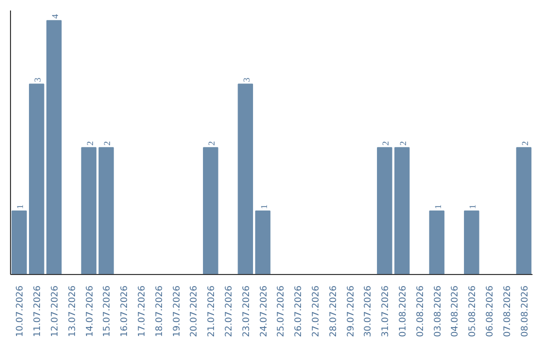 This screenshot has height=340, width=540. I want to click on x-tick-label: 04.08.2026, so click(455, 311).